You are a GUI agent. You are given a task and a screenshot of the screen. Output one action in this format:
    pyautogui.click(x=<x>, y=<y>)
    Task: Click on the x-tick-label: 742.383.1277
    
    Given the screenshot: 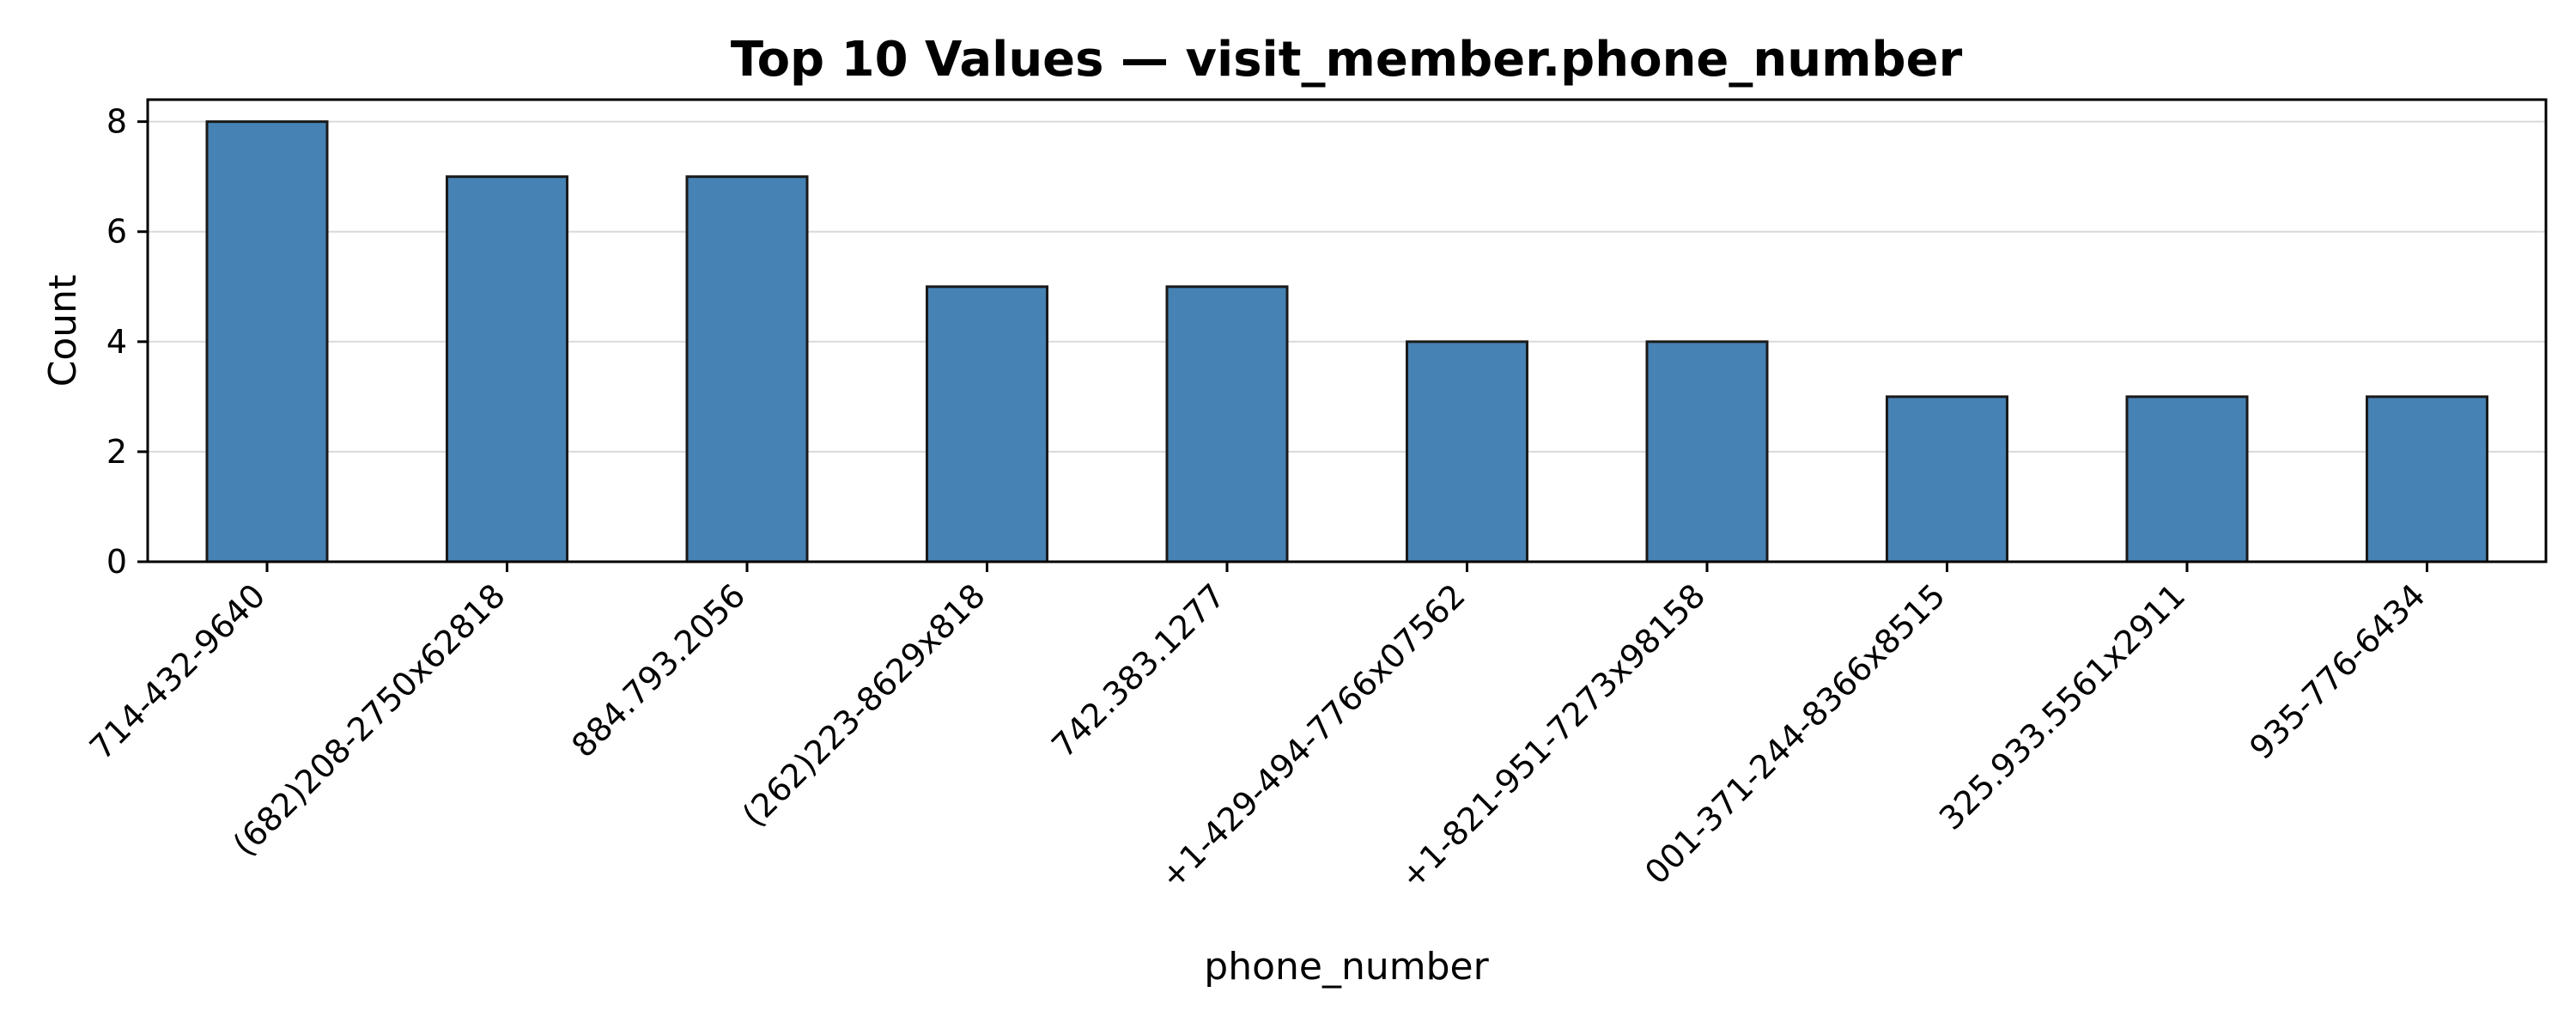 What is the action you would take?
    pyautogui.click(x=1138, y=670)
    